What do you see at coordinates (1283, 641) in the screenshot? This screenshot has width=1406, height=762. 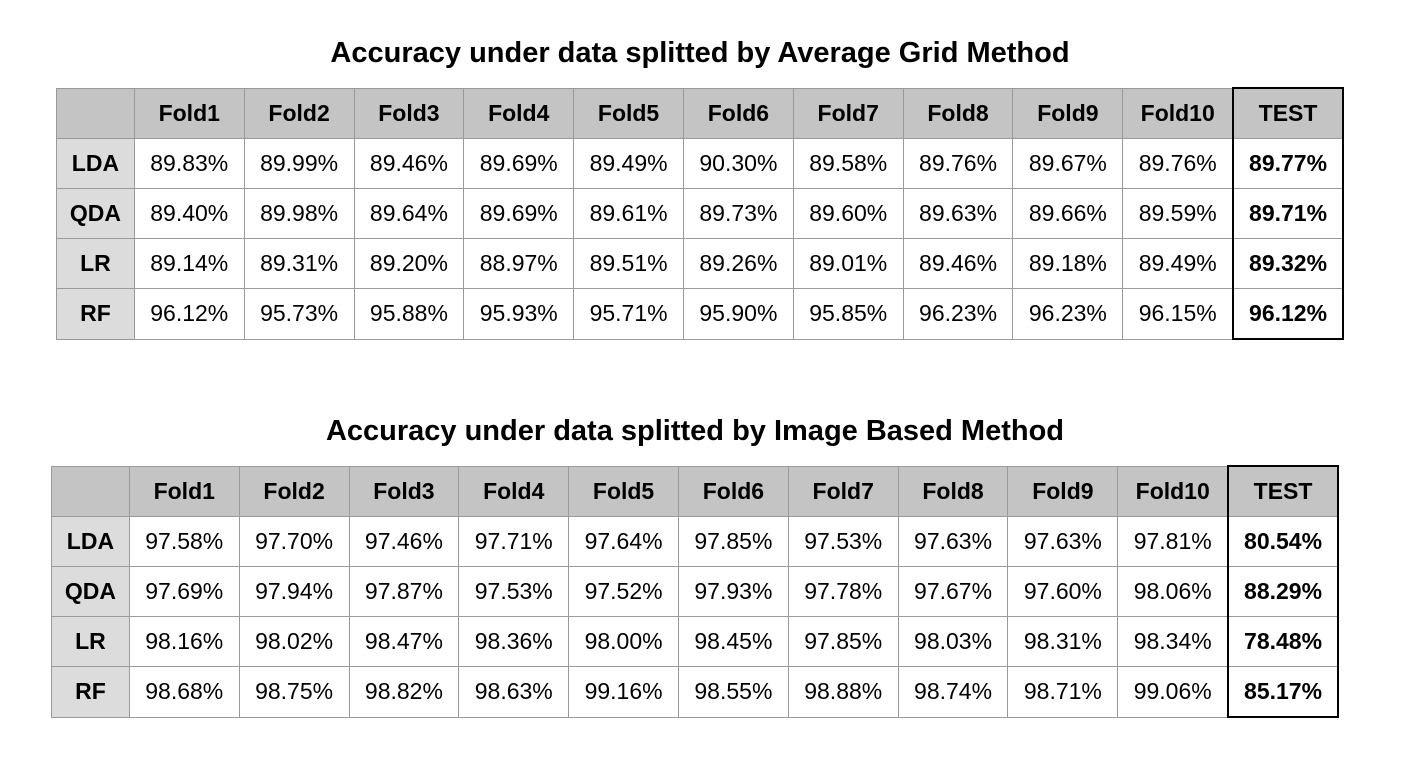 I see `test-accuracy-cell: 78.48%` at bounding box center [1283, 641].